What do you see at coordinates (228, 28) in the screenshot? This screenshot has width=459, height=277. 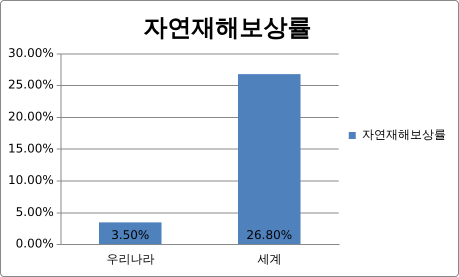 I see `chart-title: 자연재해보상률` at bounding box center [228, 28].